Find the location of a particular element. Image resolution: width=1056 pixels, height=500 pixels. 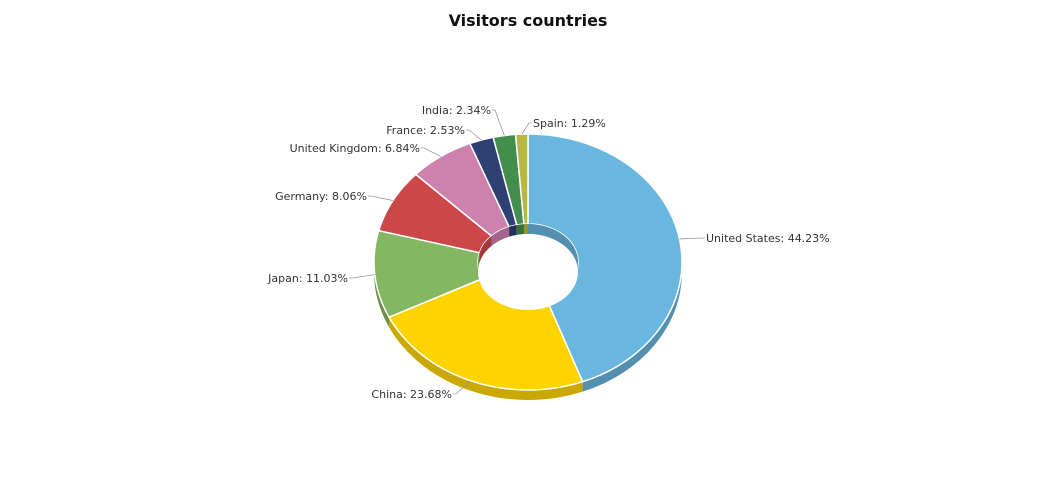

leader-line-spain is located at coordinates (526, 128).